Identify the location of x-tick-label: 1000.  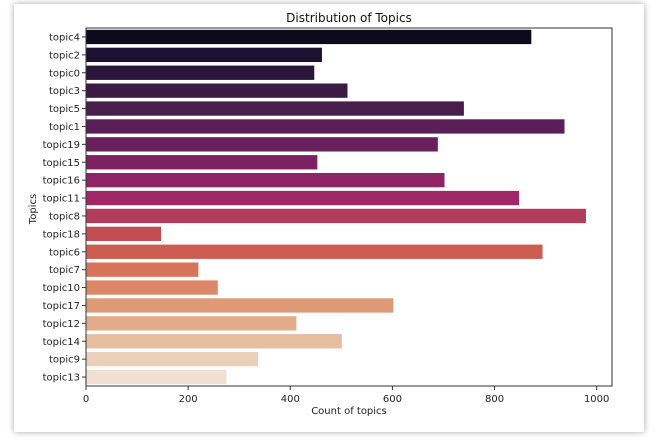
(596, 399).